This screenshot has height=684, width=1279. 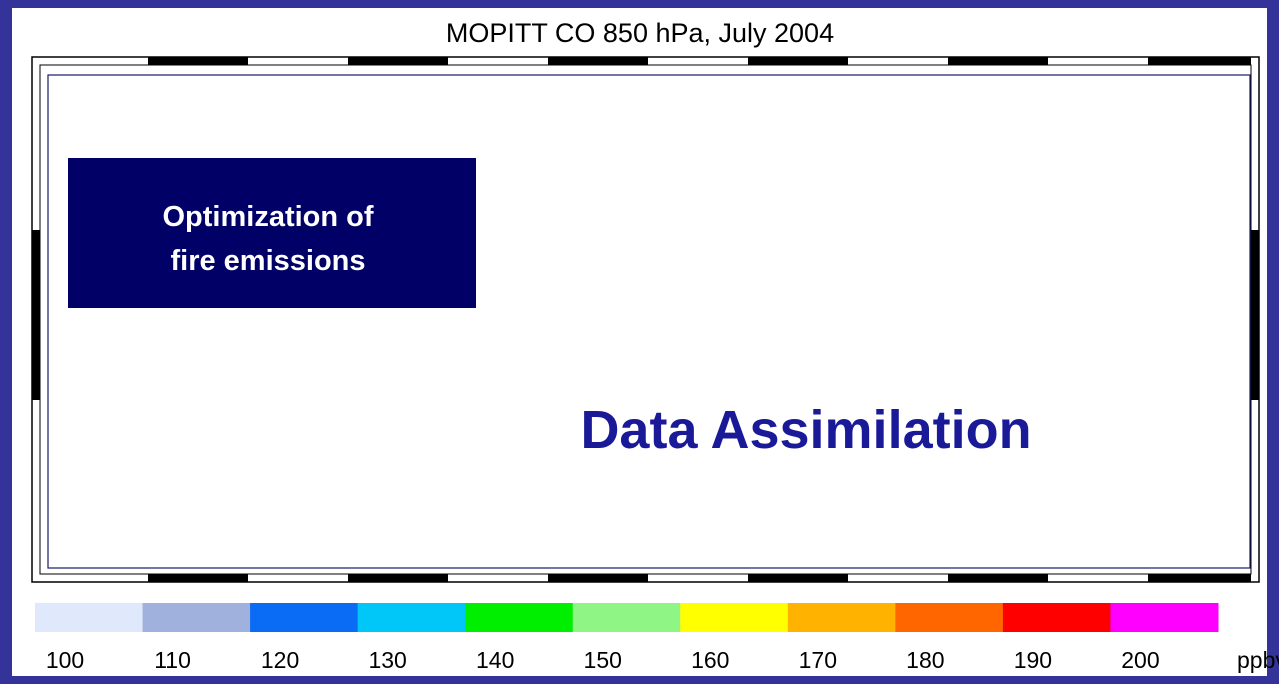 I want to click on colorbar: 100 110 120 130 140 150 160 170 180 190 200 ppbv, so click(x=657, y=638).